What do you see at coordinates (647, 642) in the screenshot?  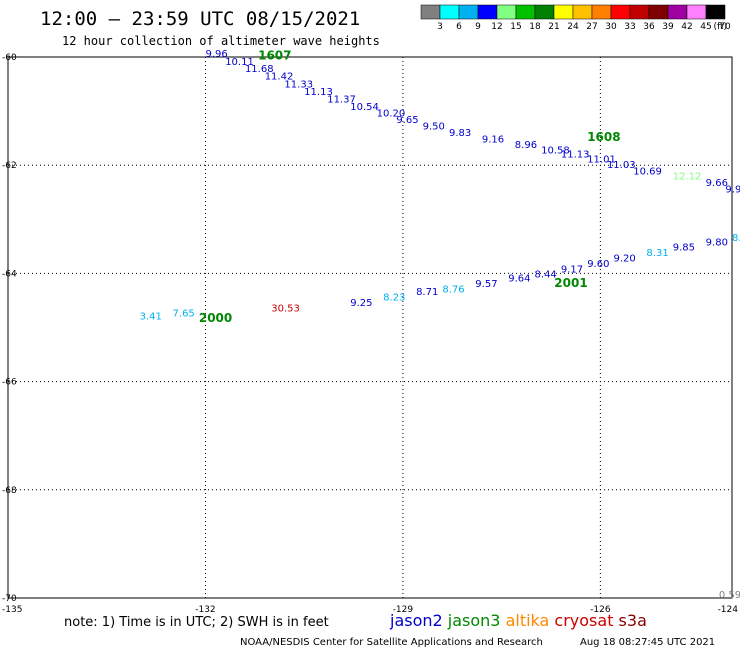 I see `footer-timestamp: Aug 18 08:27:45 UTC 2021` at bounding box center [647, 642].